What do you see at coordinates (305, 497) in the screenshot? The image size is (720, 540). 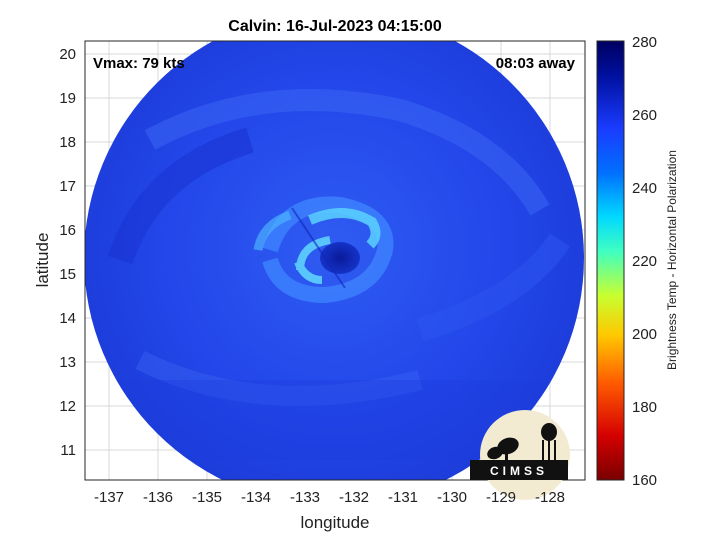 I see `x-tick-label: -133` at bounding box center [305, 497].